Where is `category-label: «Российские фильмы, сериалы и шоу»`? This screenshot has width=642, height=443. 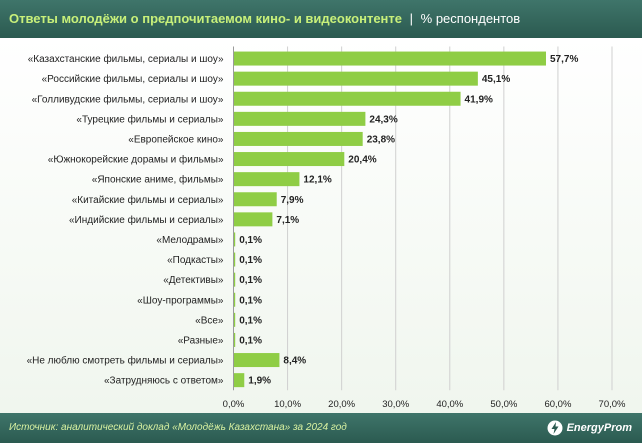 category-label: «Российские фильмы, сериалы и шоу» is located at coordinates (133, 79).